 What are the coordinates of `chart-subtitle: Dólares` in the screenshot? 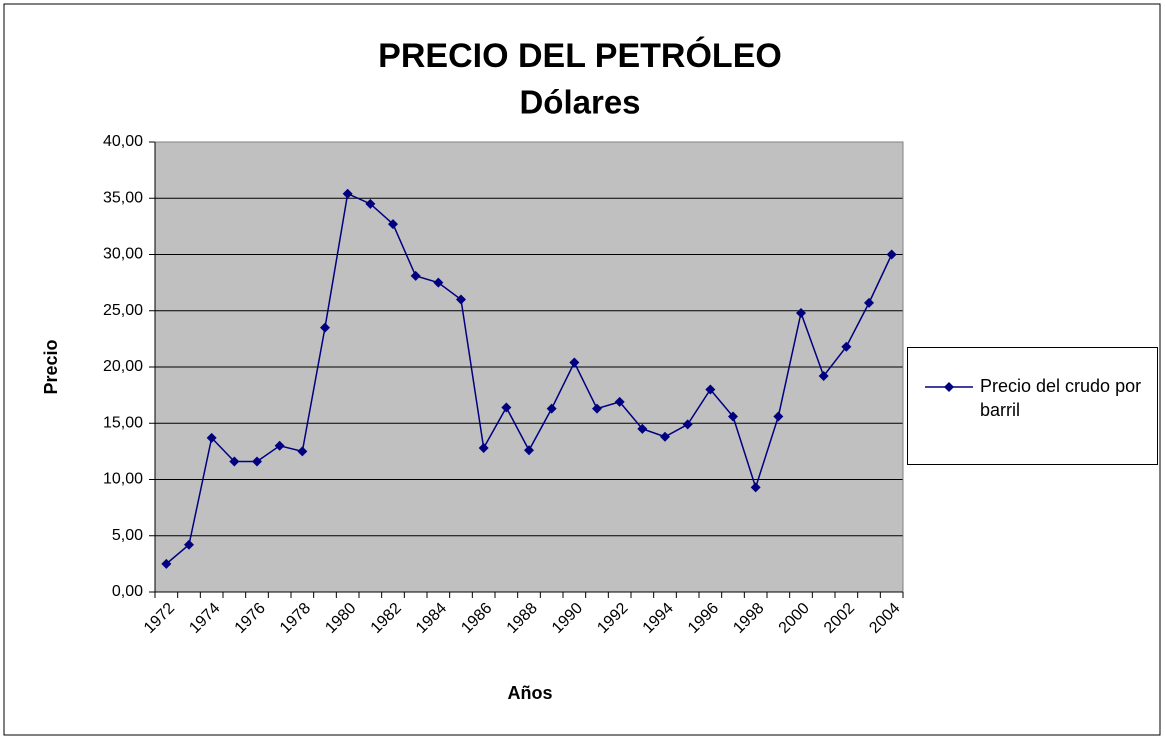 It's located at (579, 102).